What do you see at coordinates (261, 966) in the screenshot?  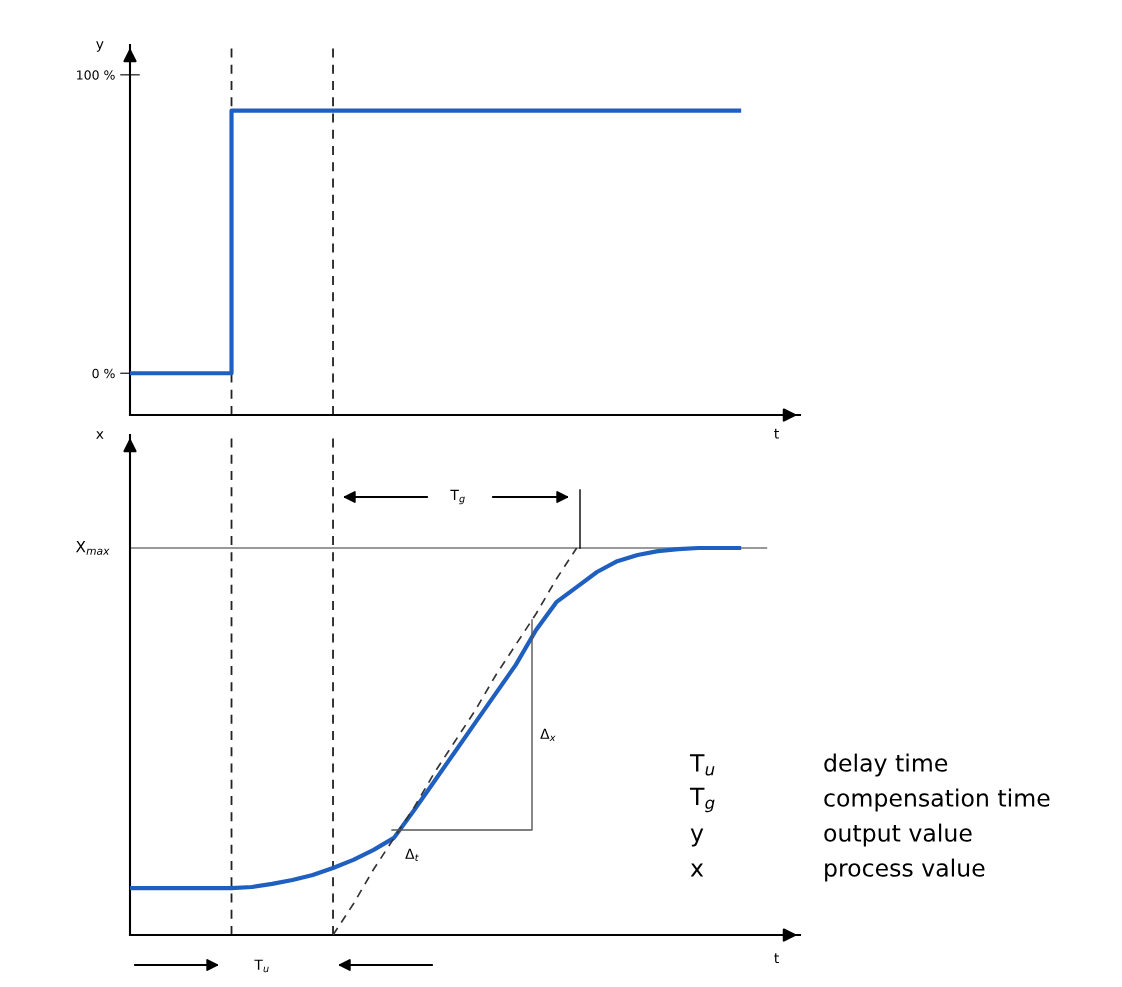 I see `text: T$_{u}$` at bounding box center [261, 966].